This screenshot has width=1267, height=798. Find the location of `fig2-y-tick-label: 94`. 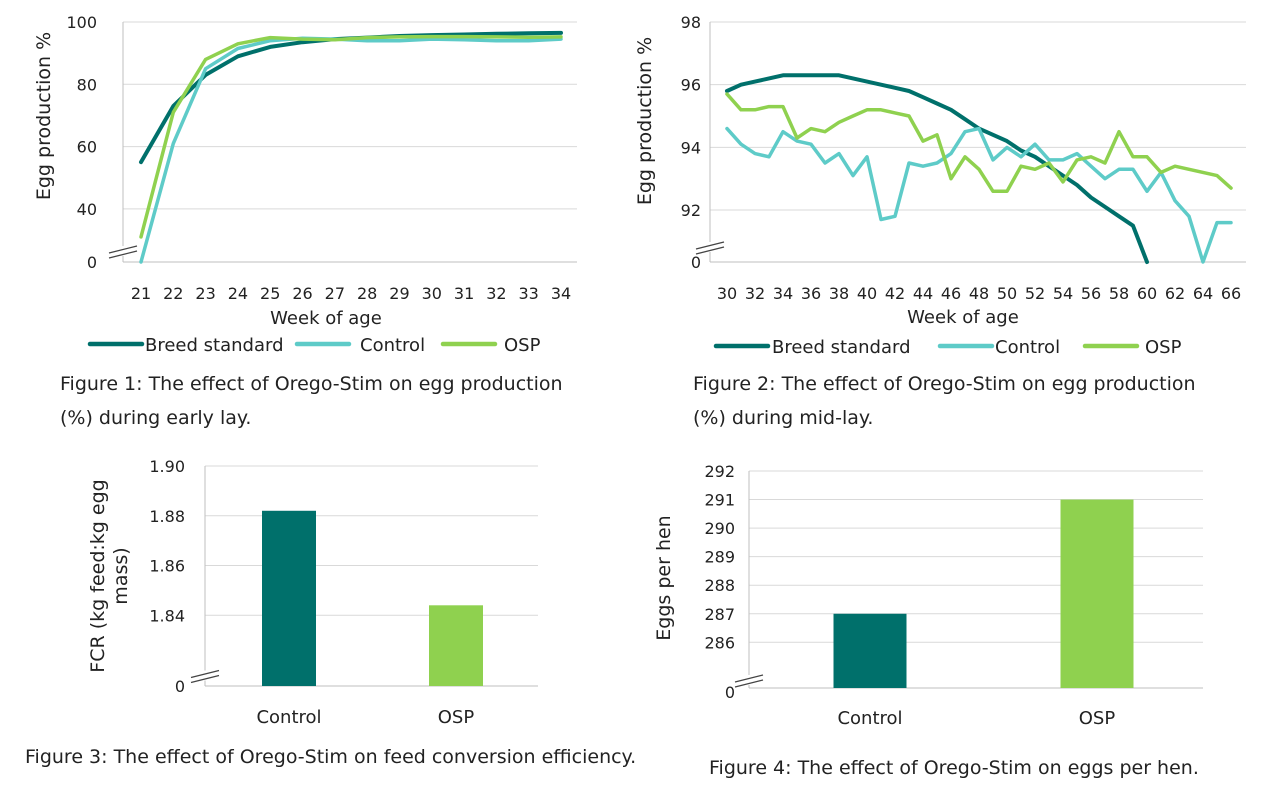

fig2-y-tick-label: 94 is located at coordinates (691, 147).